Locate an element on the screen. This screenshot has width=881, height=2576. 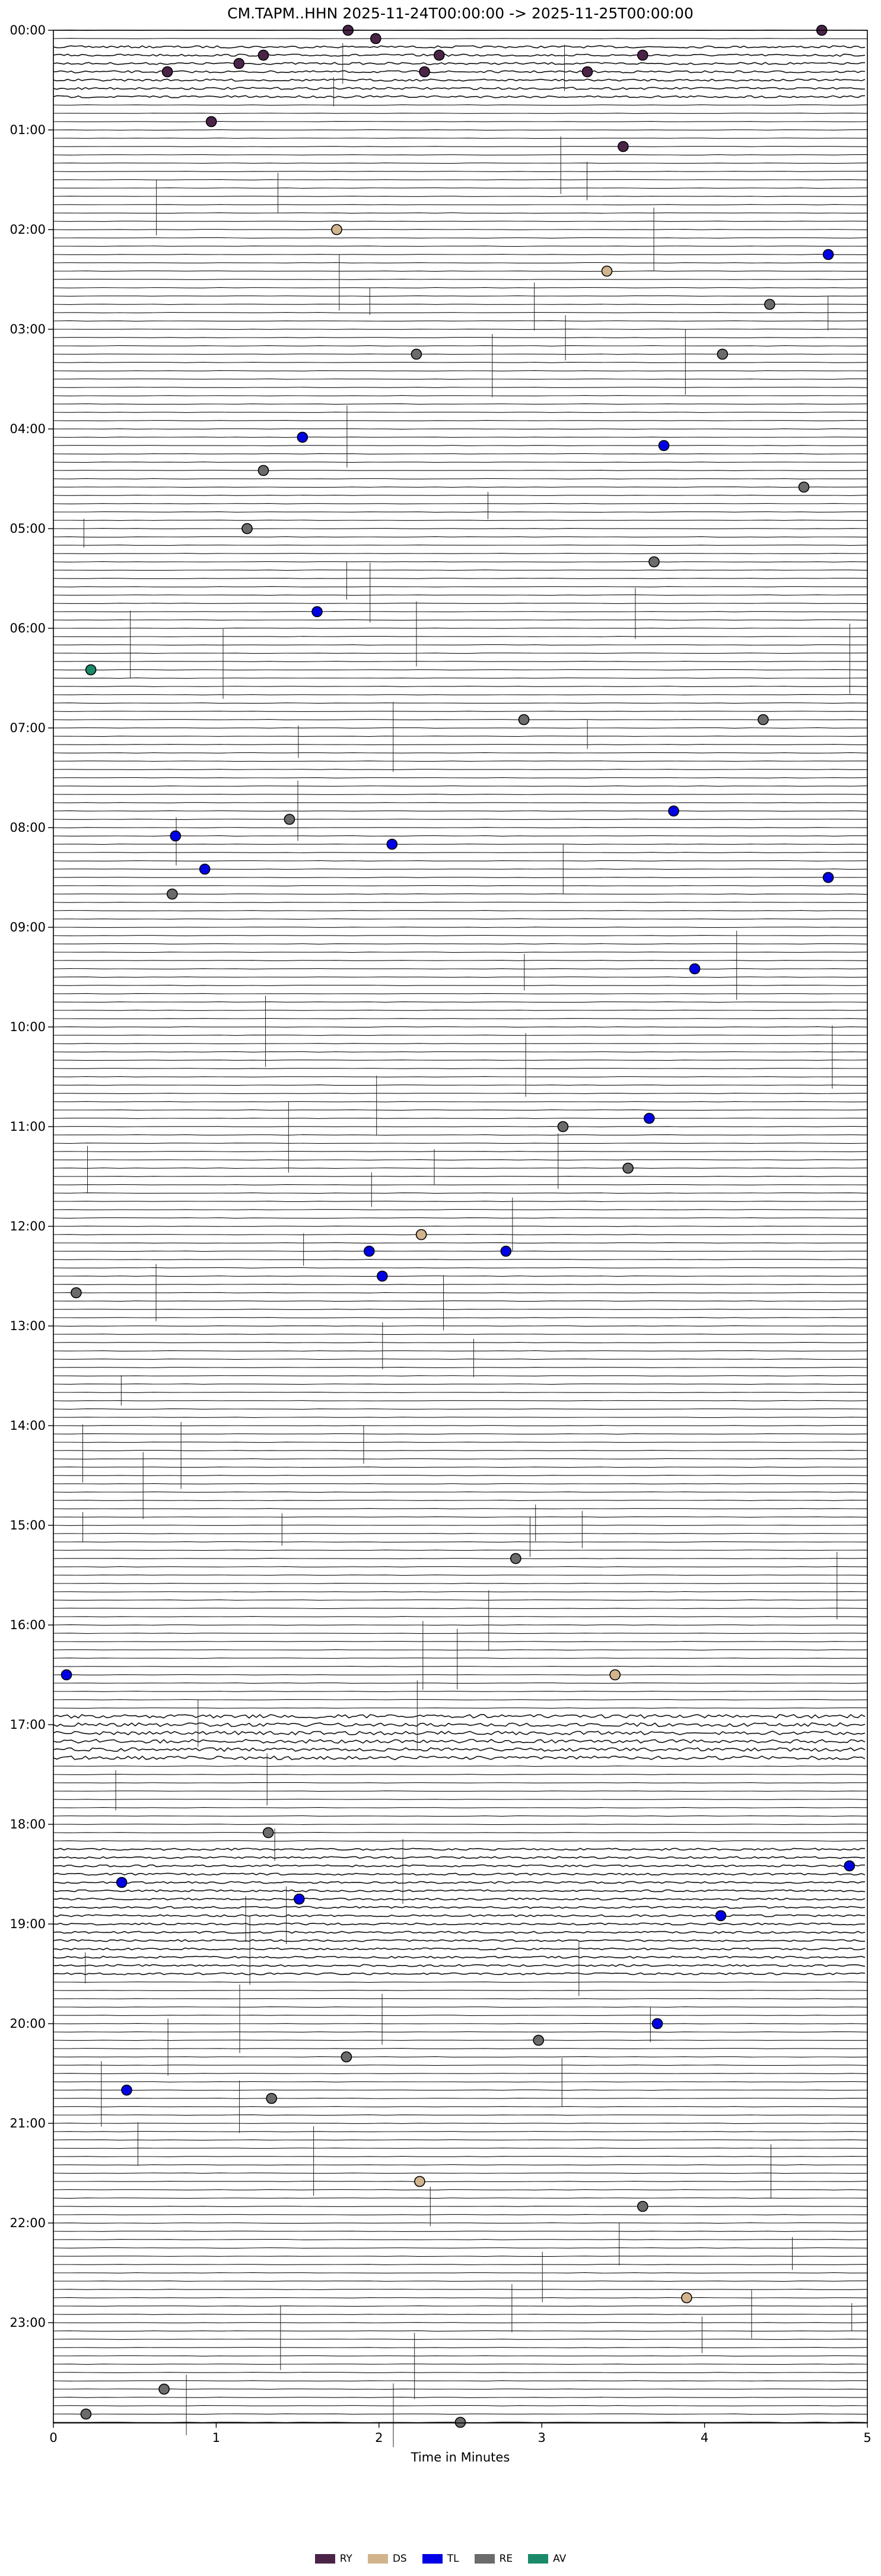
y-tick-label: 05:00 is located at coordinates (27, 528).